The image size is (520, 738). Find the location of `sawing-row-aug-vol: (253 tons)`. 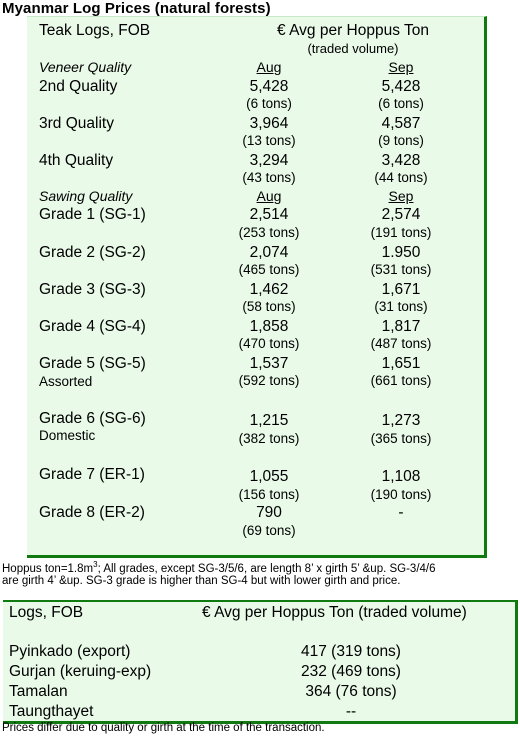

sawing-row-aug-vol: (253 tons) is located at coordinates (269, 232).